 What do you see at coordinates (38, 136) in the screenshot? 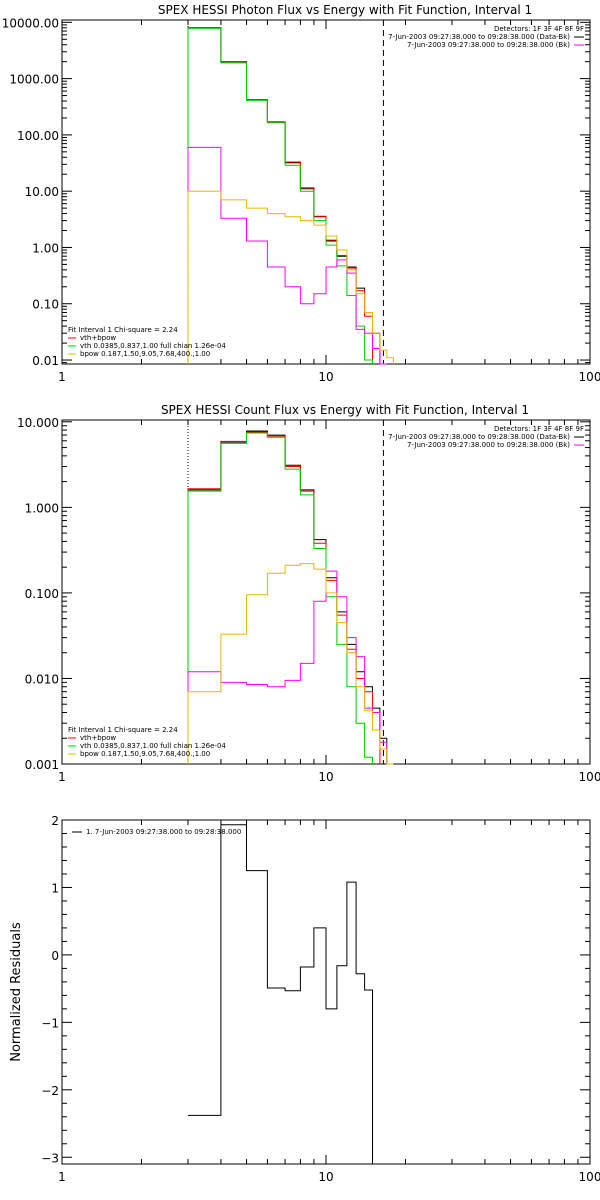
I see `y-tick-label: 100.00` at bounding box center [38, 136].